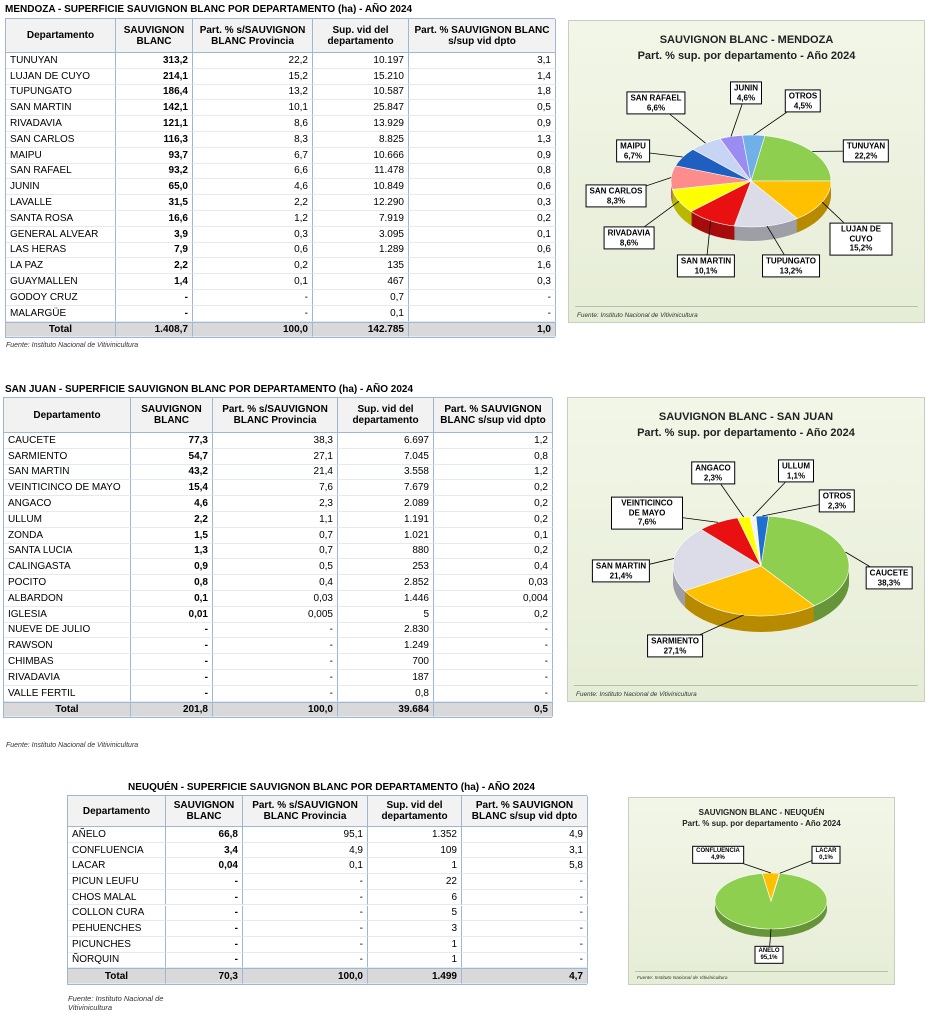  I want to click on table-cell: 4,9, so click(305, 850).